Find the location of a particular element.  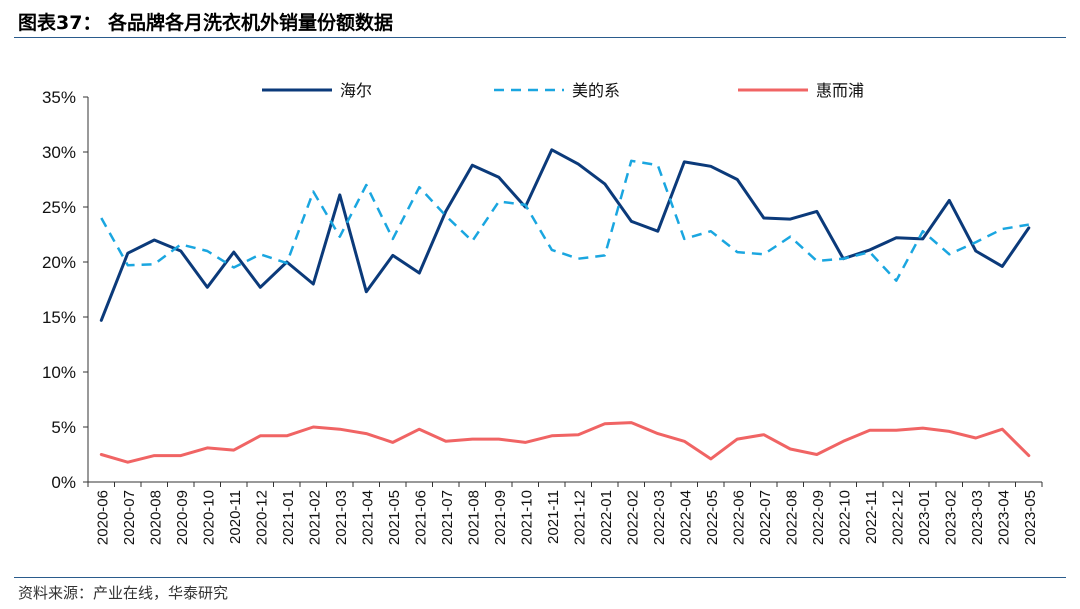

x-tick-label: 2020-10 is located at coordinates (208, 517).